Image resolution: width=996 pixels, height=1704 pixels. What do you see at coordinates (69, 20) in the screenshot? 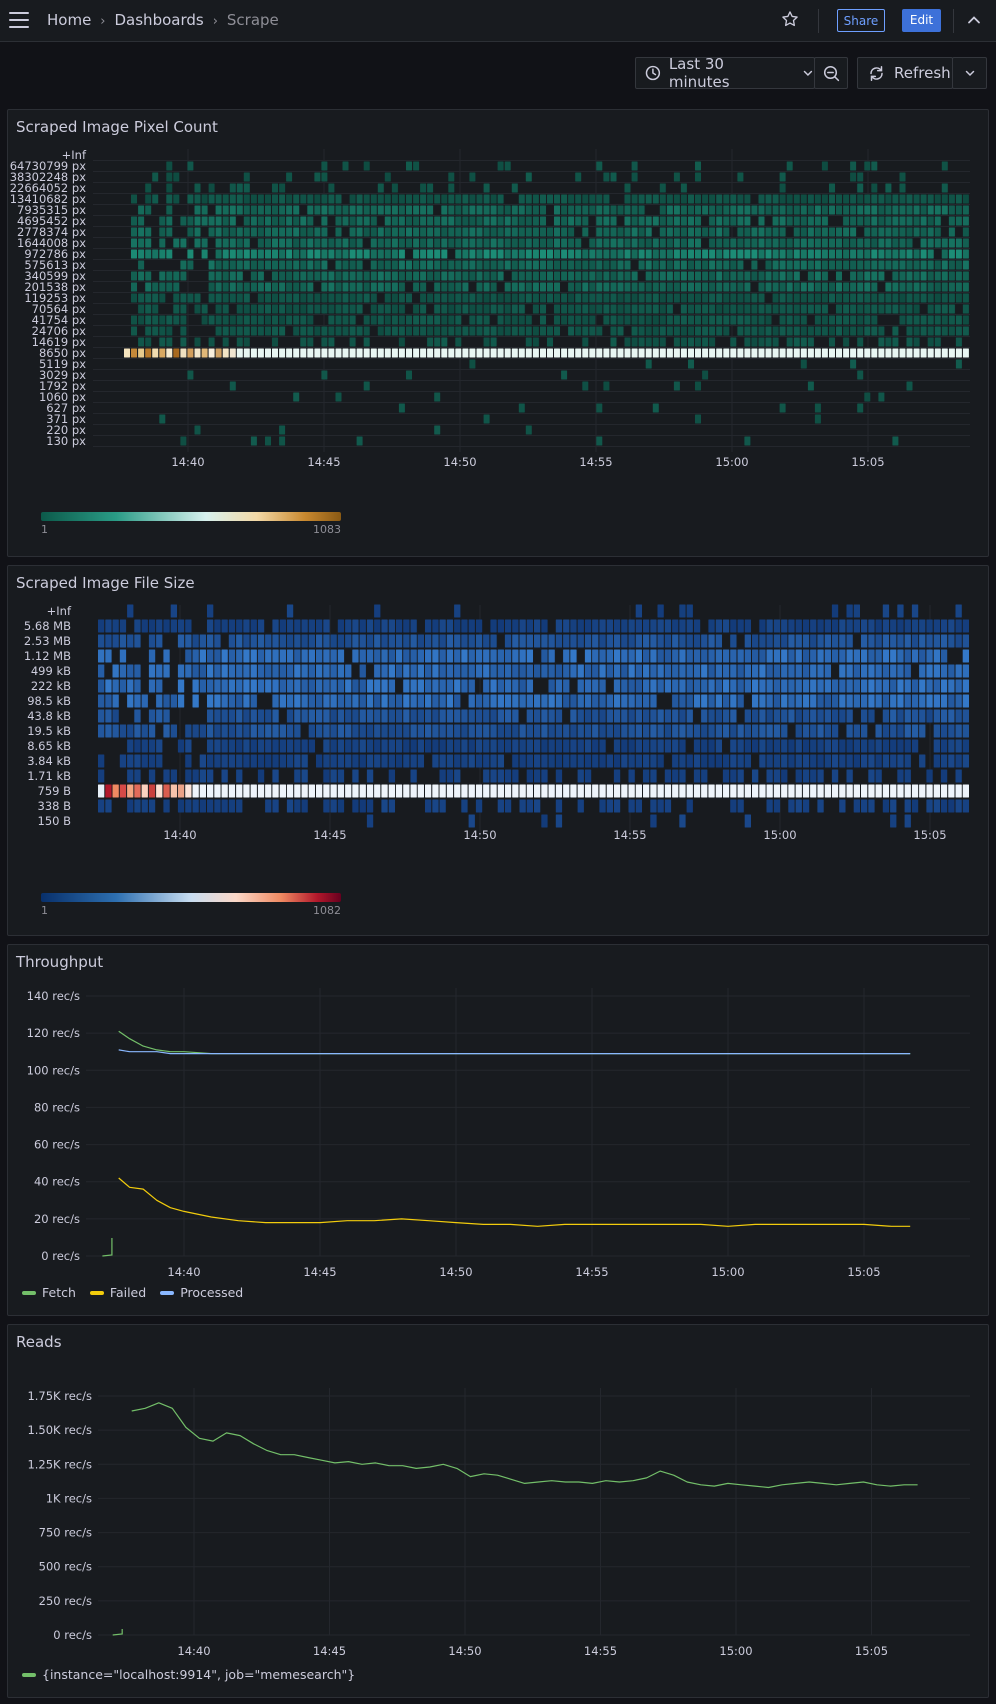
I see `breadcrumb-home: Home` at bounding box center [69, 20].